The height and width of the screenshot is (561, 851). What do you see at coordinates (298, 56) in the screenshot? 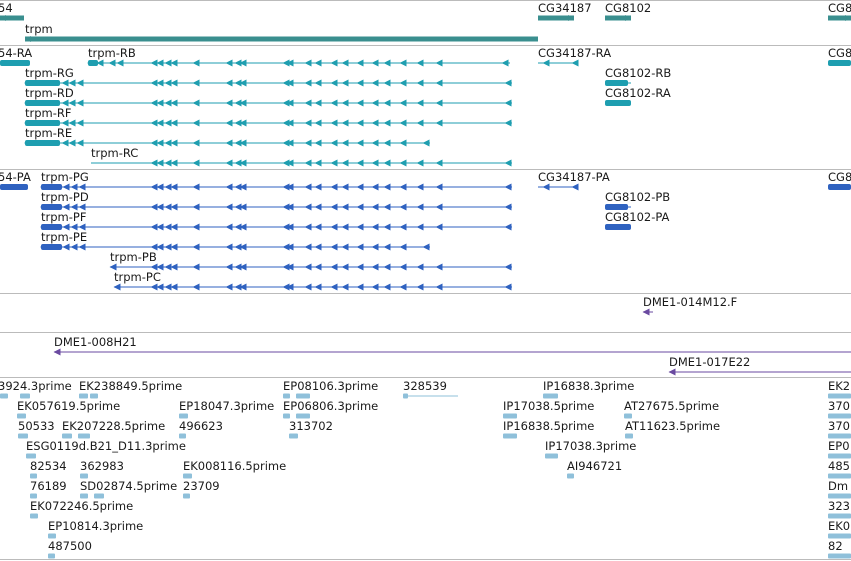
I see `feature-trpm-rb: trpm-RB` at bounding box center [298, 56].